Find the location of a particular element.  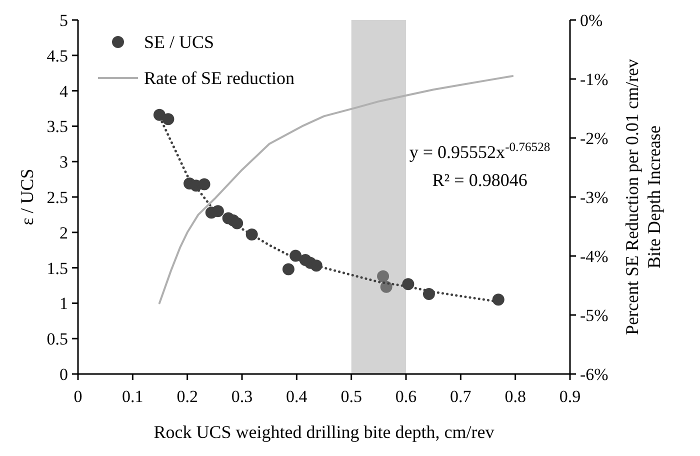

x-tick-label: 0.6 is located at coordinates (406, 396).